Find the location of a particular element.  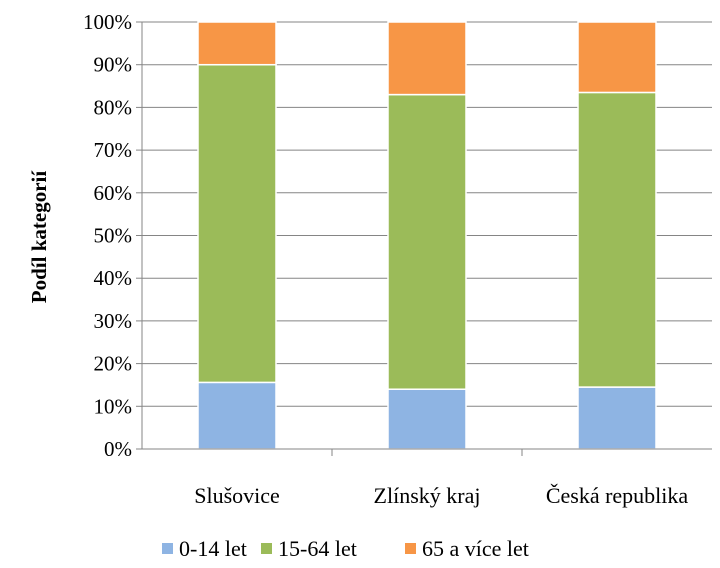

y-tick-label: 50% is located at coordinates (113, 236).